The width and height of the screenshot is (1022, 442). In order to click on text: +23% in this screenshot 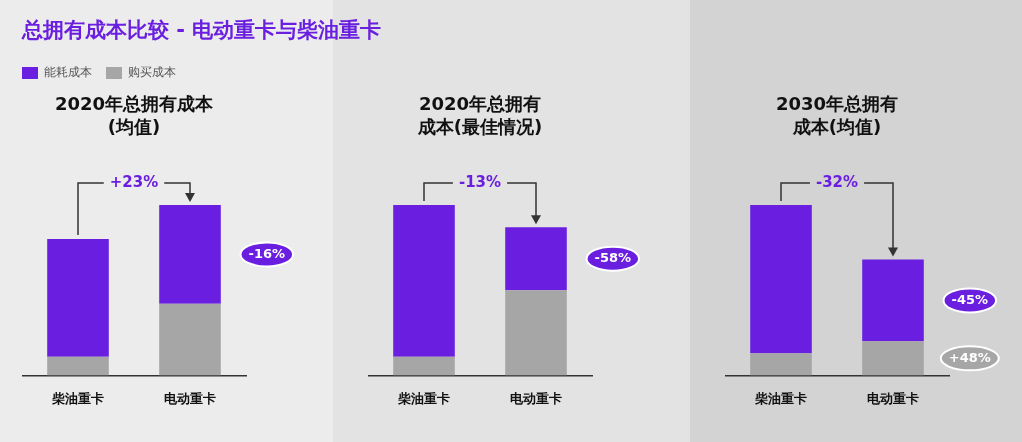, I will do `click(134, 181)`.